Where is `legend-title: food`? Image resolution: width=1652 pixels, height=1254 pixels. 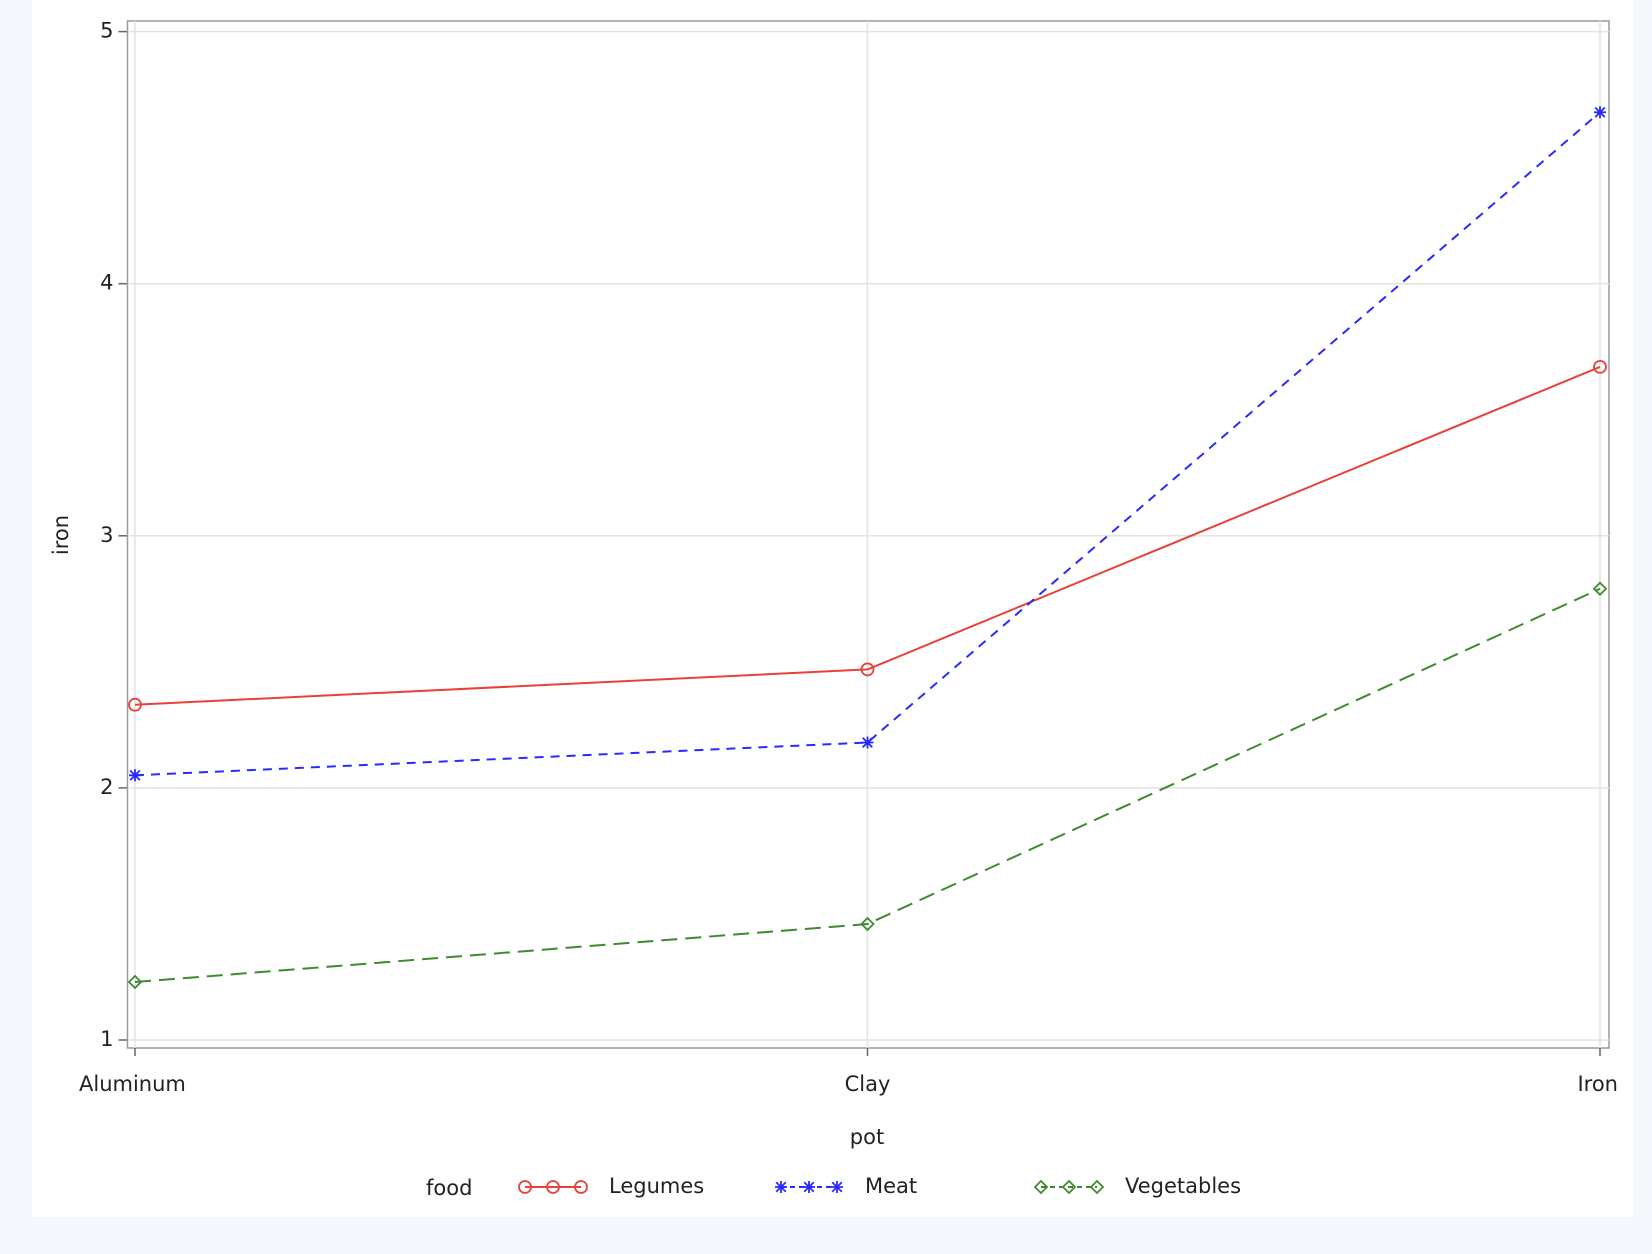
legend-title: food is located at coordinates (449, 1188).